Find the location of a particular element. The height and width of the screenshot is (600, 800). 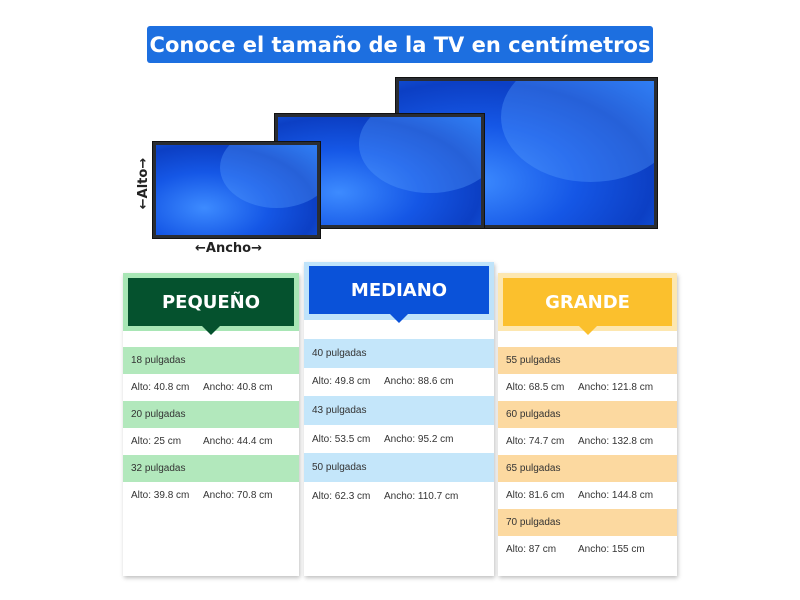

ancho-value: Ancho: 110.7 cm is located at coordinates (421, 496).